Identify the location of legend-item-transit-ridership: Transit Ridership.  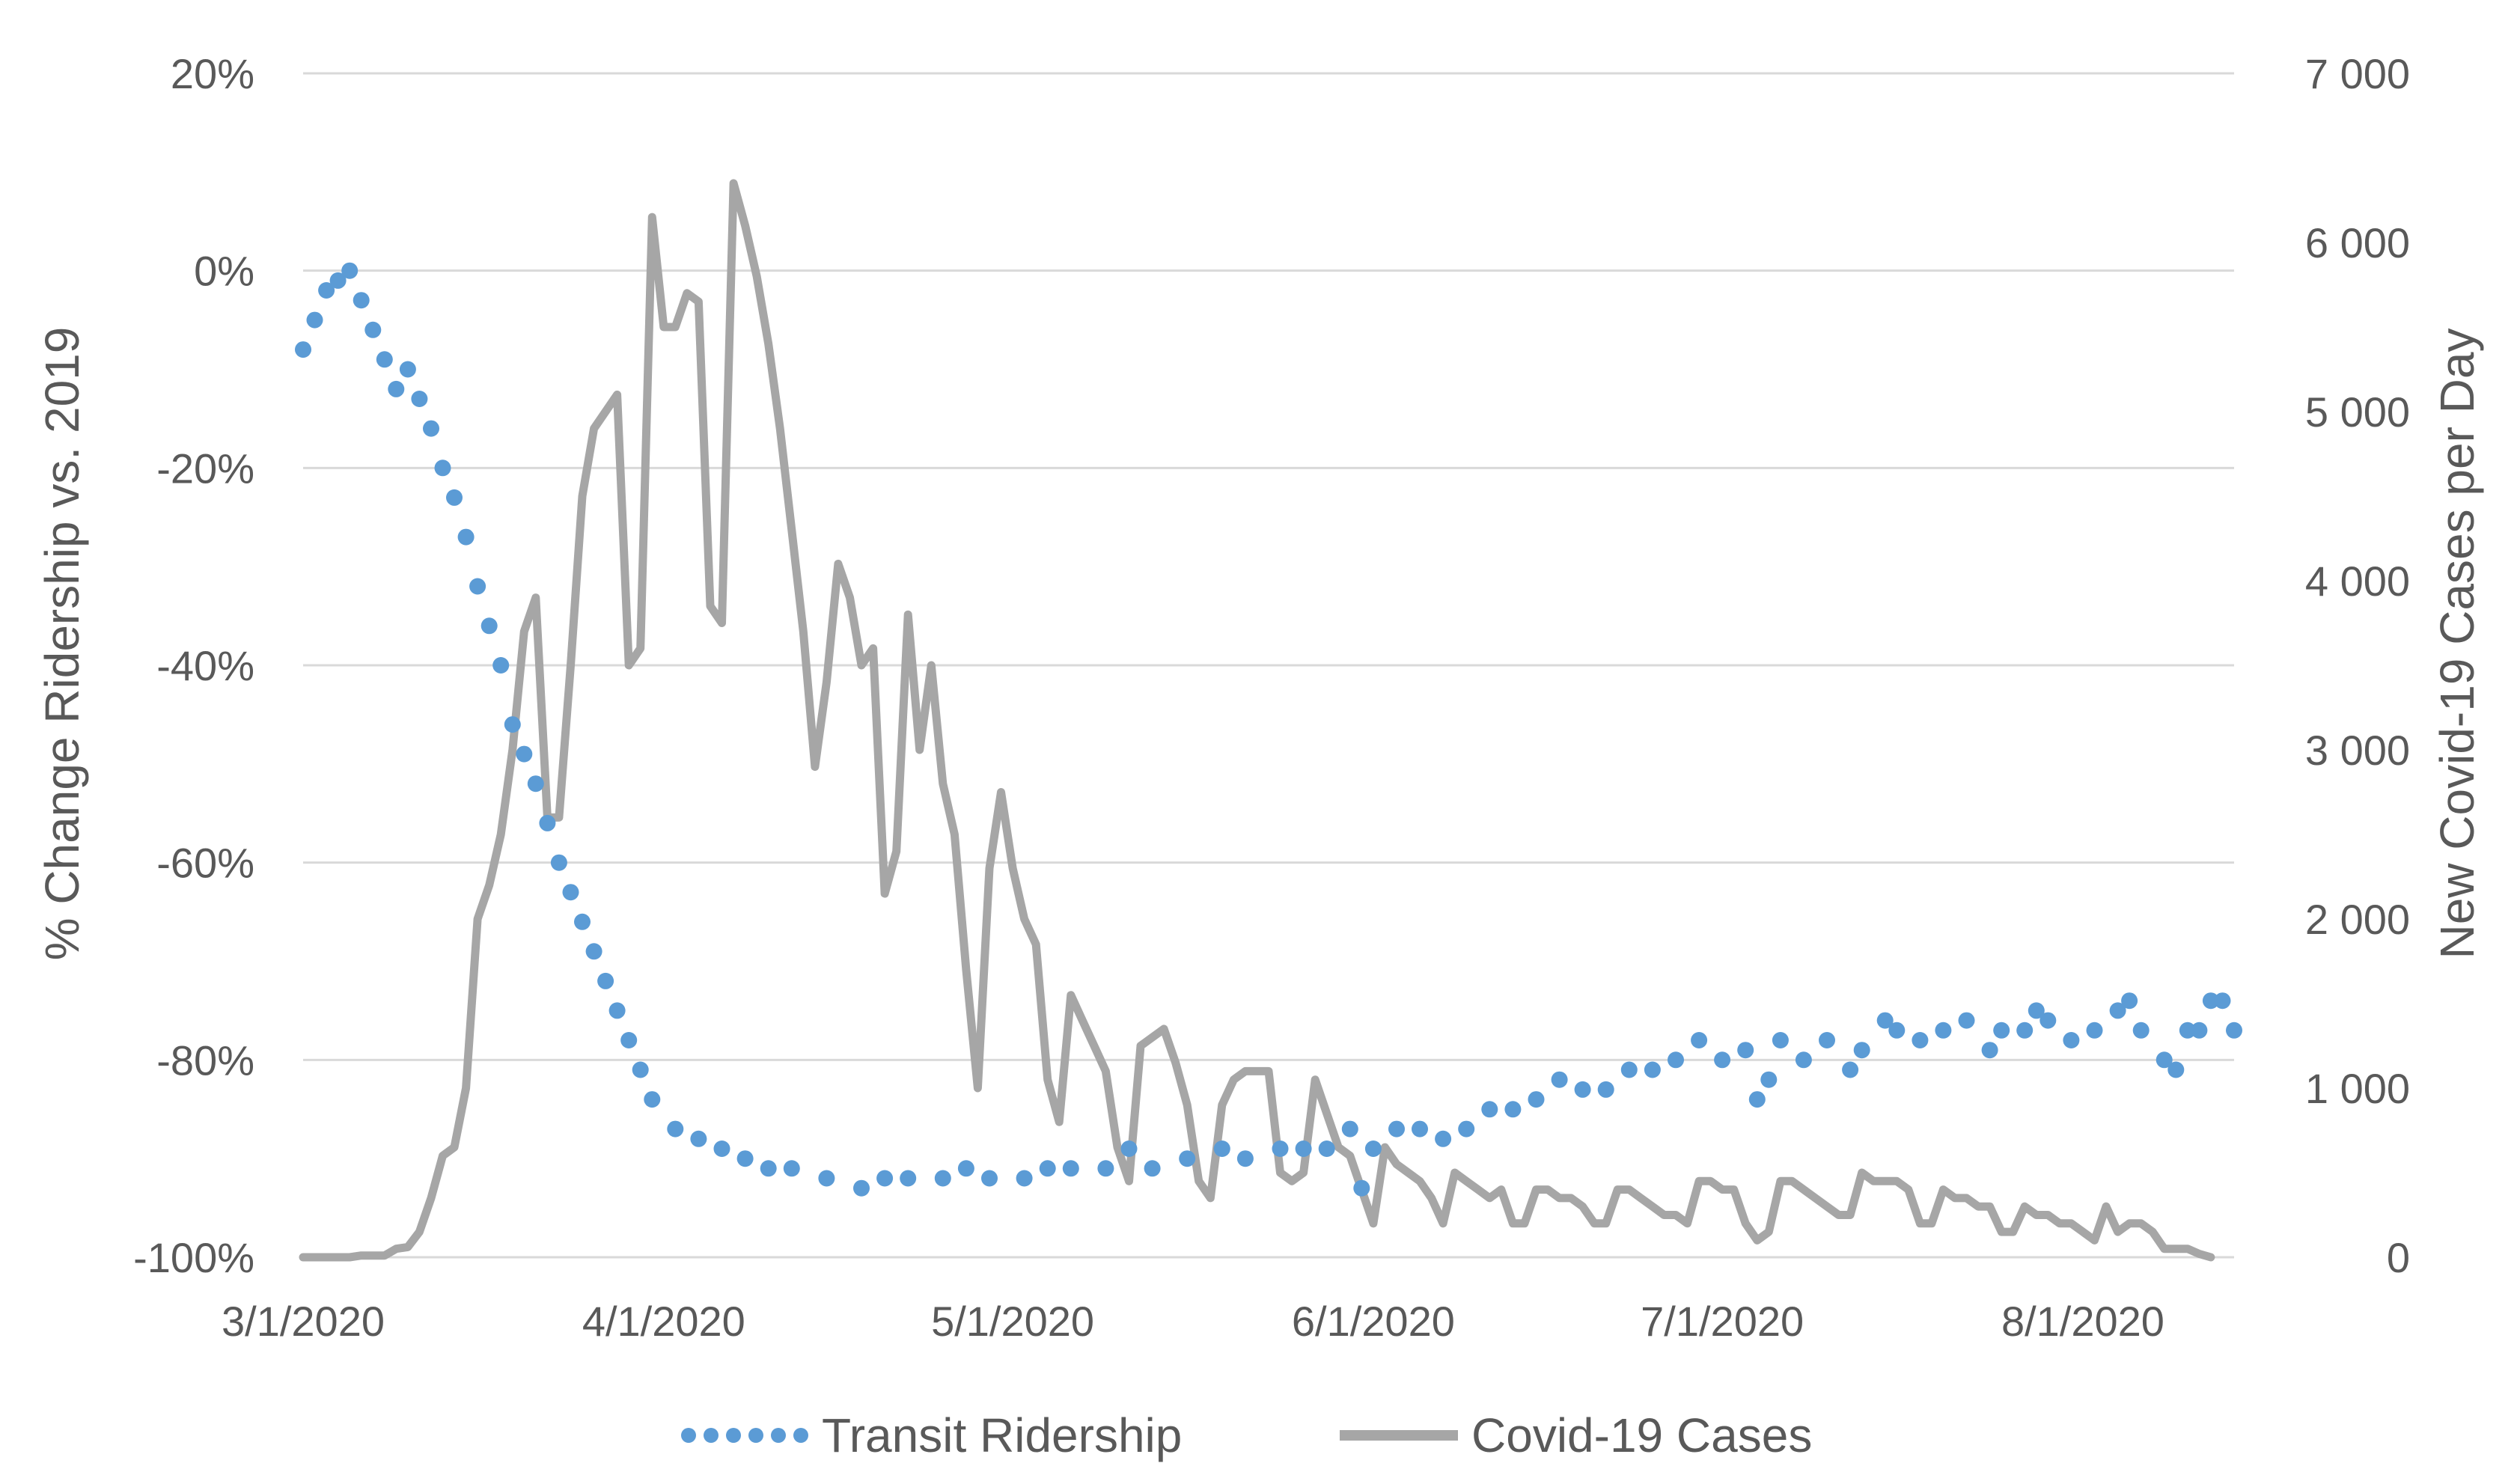
(931, 1435).